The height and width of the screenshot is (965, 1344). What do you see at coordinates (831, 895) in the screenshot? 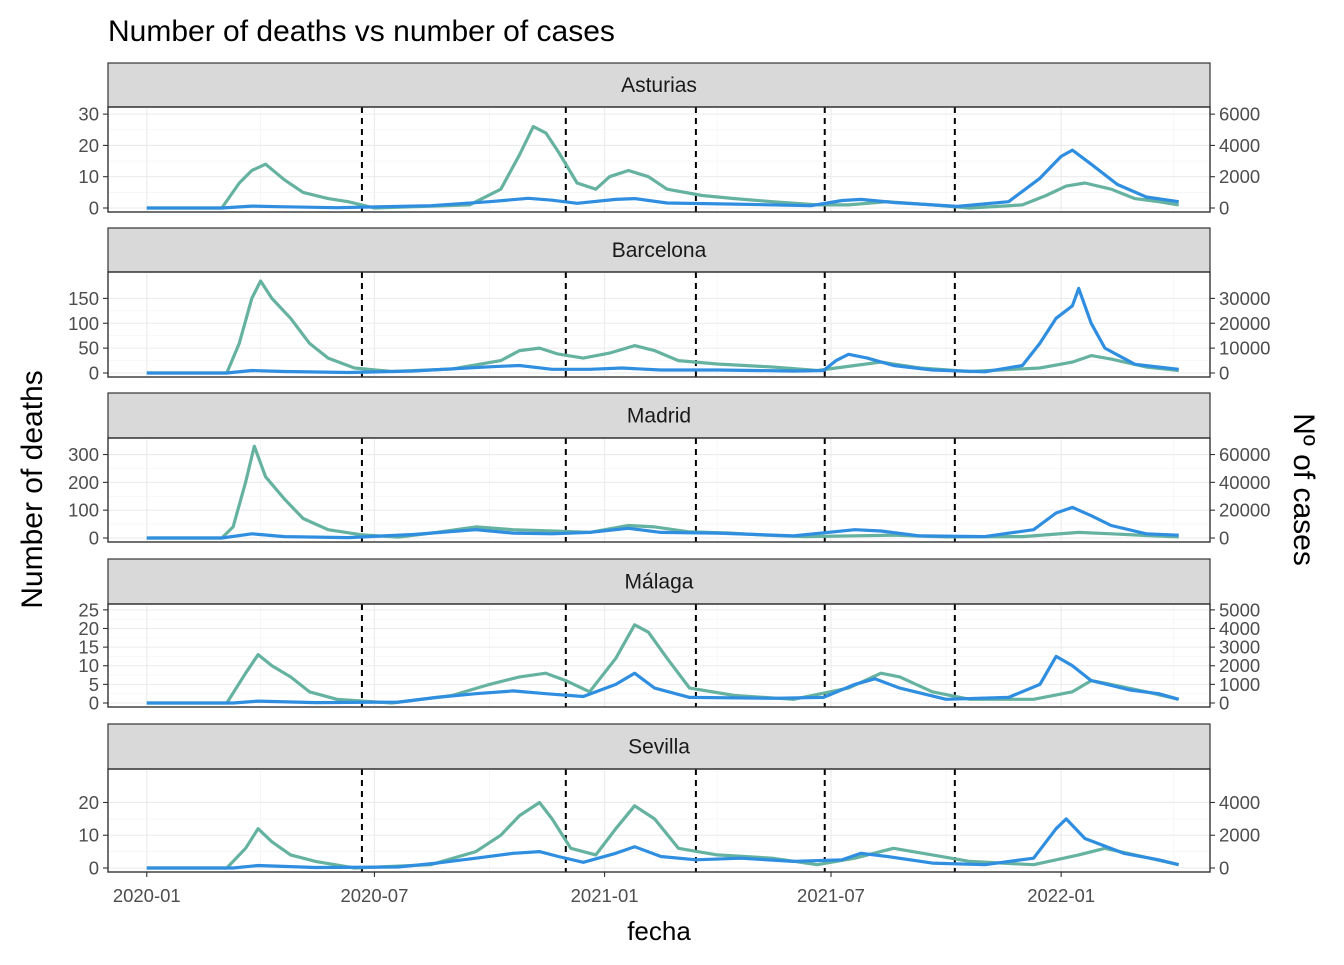
I see `x-tick-label: 2021-07` at bounding box center [831, 895].